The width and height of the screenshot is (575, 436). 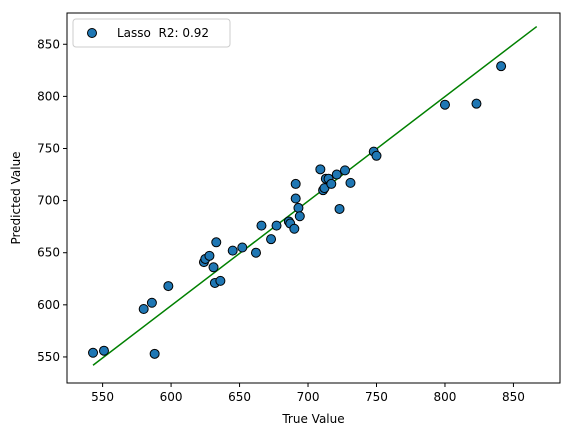 I want to click on x-tick-label: 700, so click(x=308, y=397).